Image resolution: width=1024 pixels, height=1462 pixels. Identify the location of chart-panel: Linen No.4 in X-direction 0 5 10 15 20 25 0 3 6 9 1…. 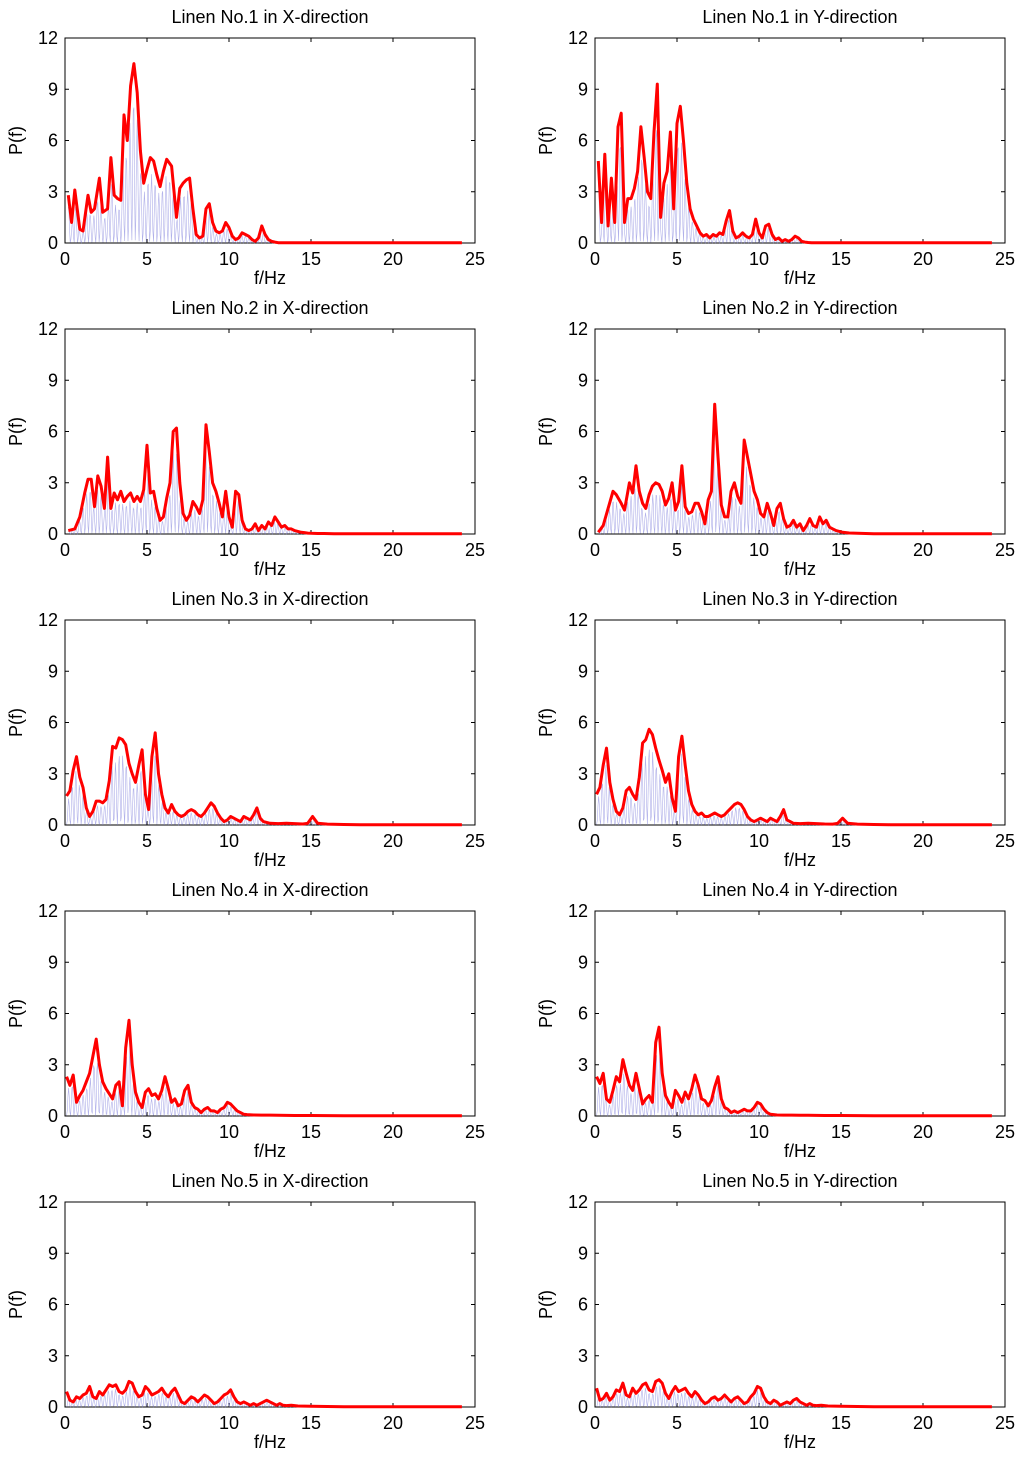
(245, 1020).